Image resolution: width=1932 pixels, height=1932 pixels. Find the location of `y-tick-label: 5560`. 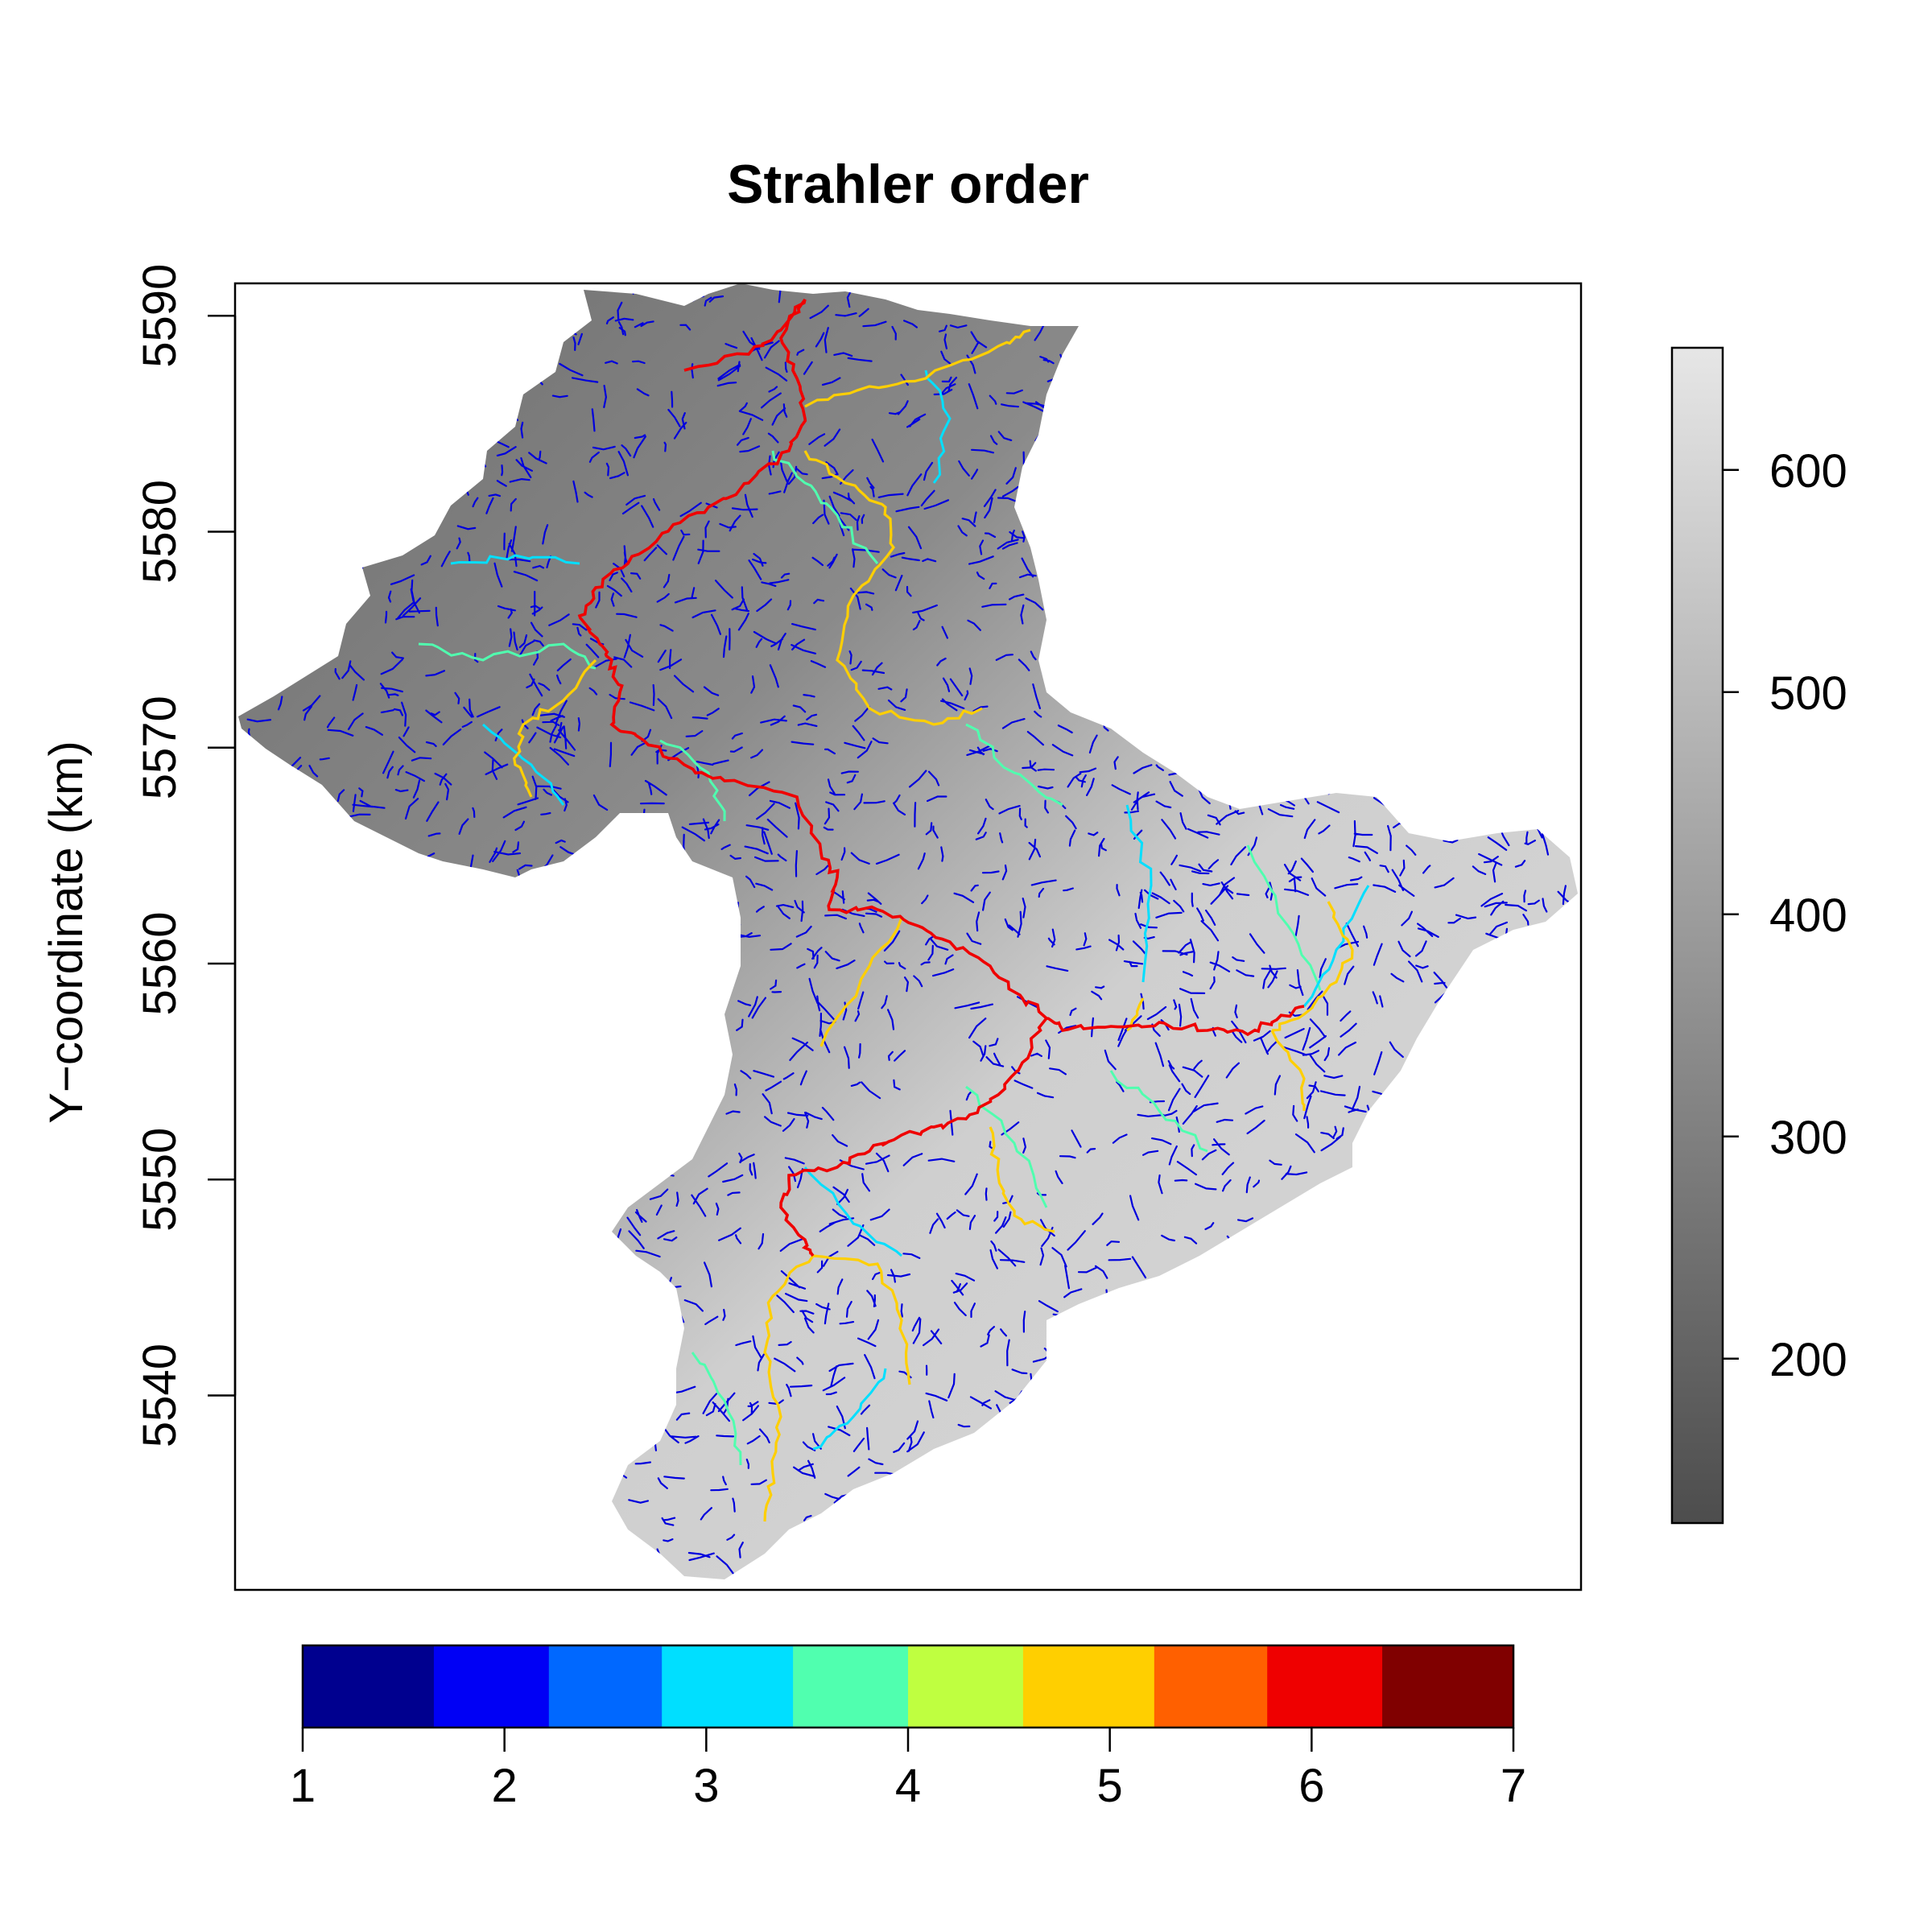

y-tick-label: 5560 is located at coordinates (160, 964).